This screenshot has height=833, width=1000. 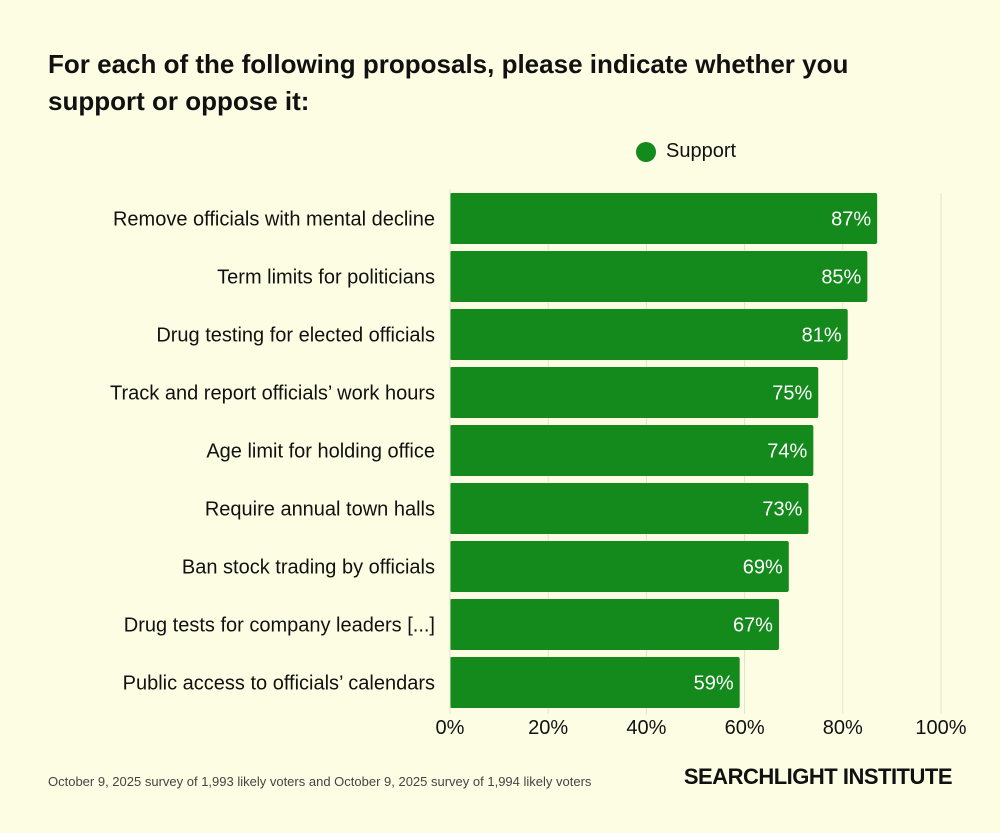 I want to click on x-tick-label: 100%, so click(x=940, y=728).